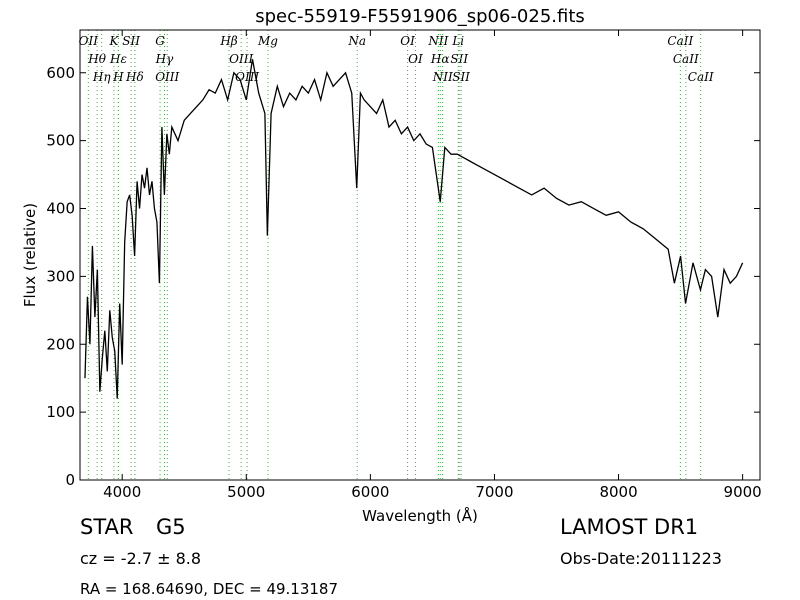 This screenshot has height=600, width=800. What do you see at coordinates (457, 41) in the screenshot?
I see `annotation-label: Li` at bounding box center [457, 41].